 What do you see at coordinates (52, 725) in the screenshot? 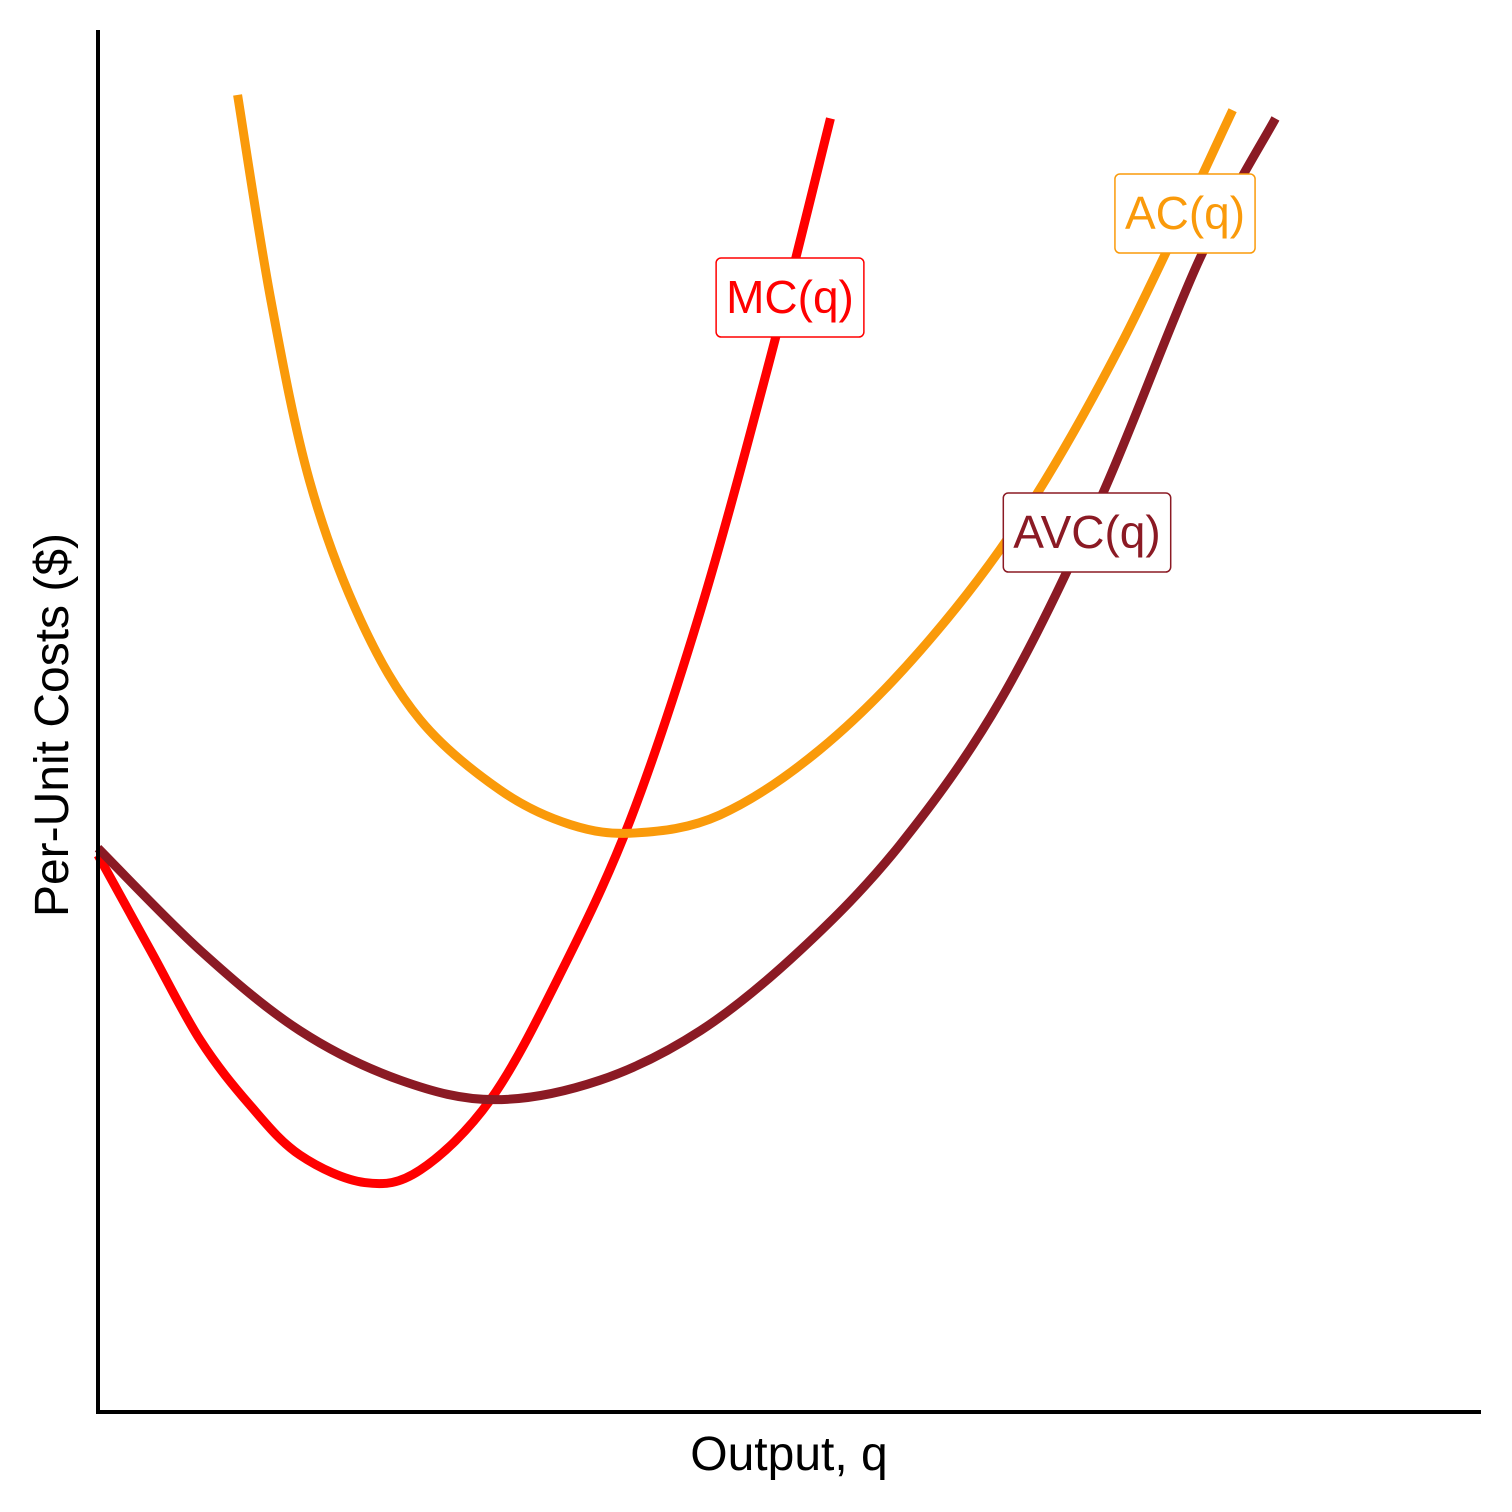
I see `y-axis-title: Per-Unit Costs ($)` at bounding box center [52, 725].